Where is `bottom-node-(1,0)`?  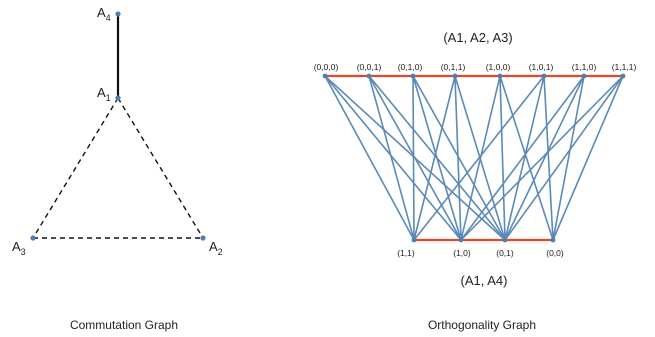 bottom-node-(1,0) is located at coordinates (461, 240).